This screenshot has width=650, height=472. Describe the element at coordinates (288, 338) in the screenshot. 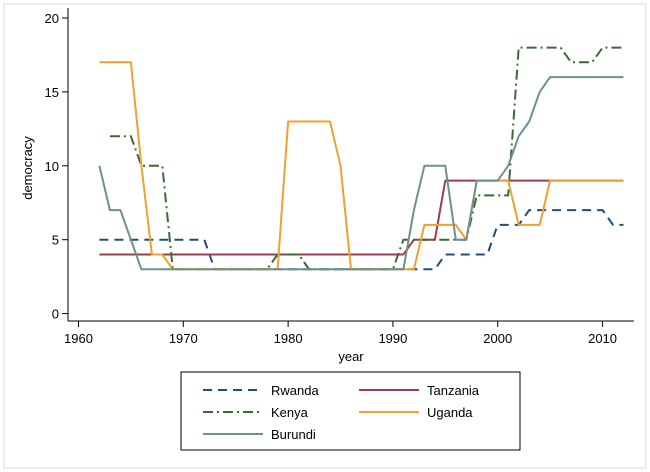

I see `x-tick-label: 1980` at that location.